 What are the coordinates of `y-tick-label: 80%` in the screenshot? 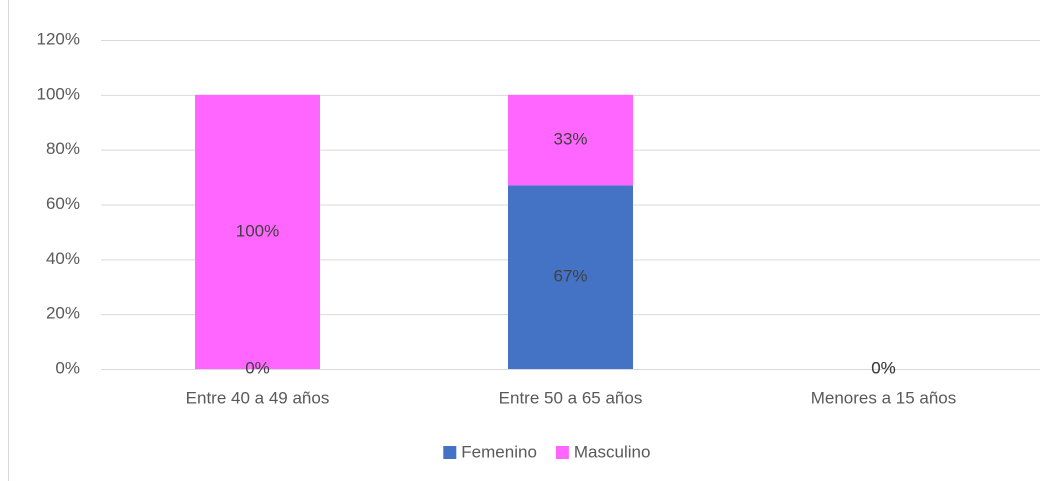 It's located at (63, 148).